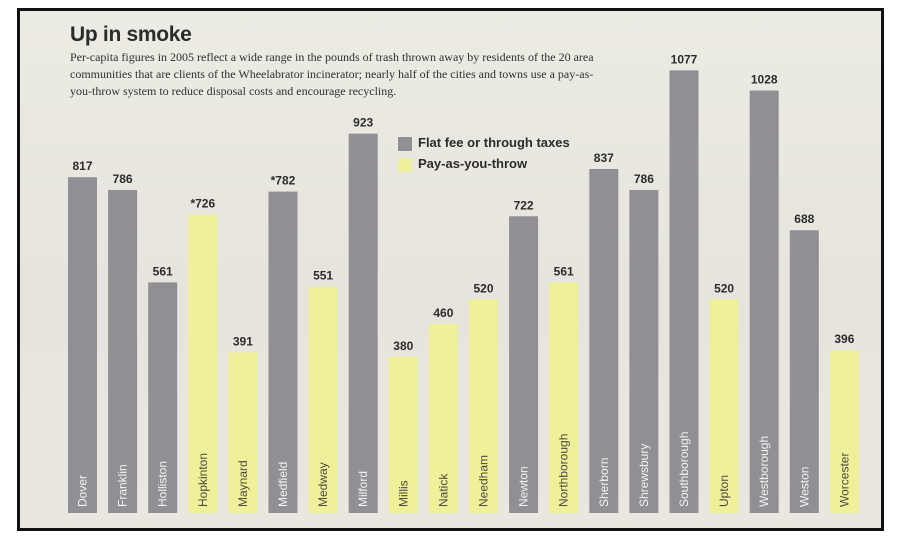 This screenshot has height=545, width=909. Describe the element at coordinates (163, 397) in the screenshot. I see `bar-holliston` at that location.